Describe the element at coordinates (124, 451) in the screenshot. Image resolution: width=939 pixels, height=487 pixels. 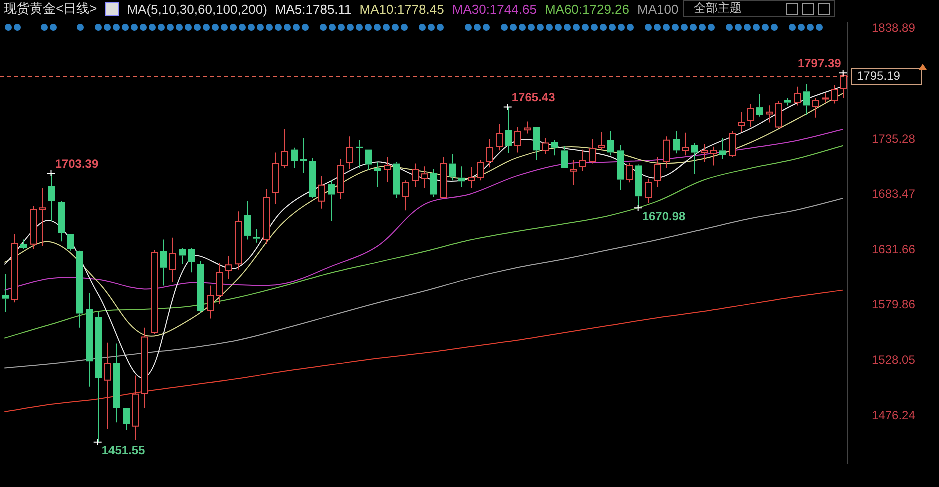
I see `annotation: 1451.55` at that location.